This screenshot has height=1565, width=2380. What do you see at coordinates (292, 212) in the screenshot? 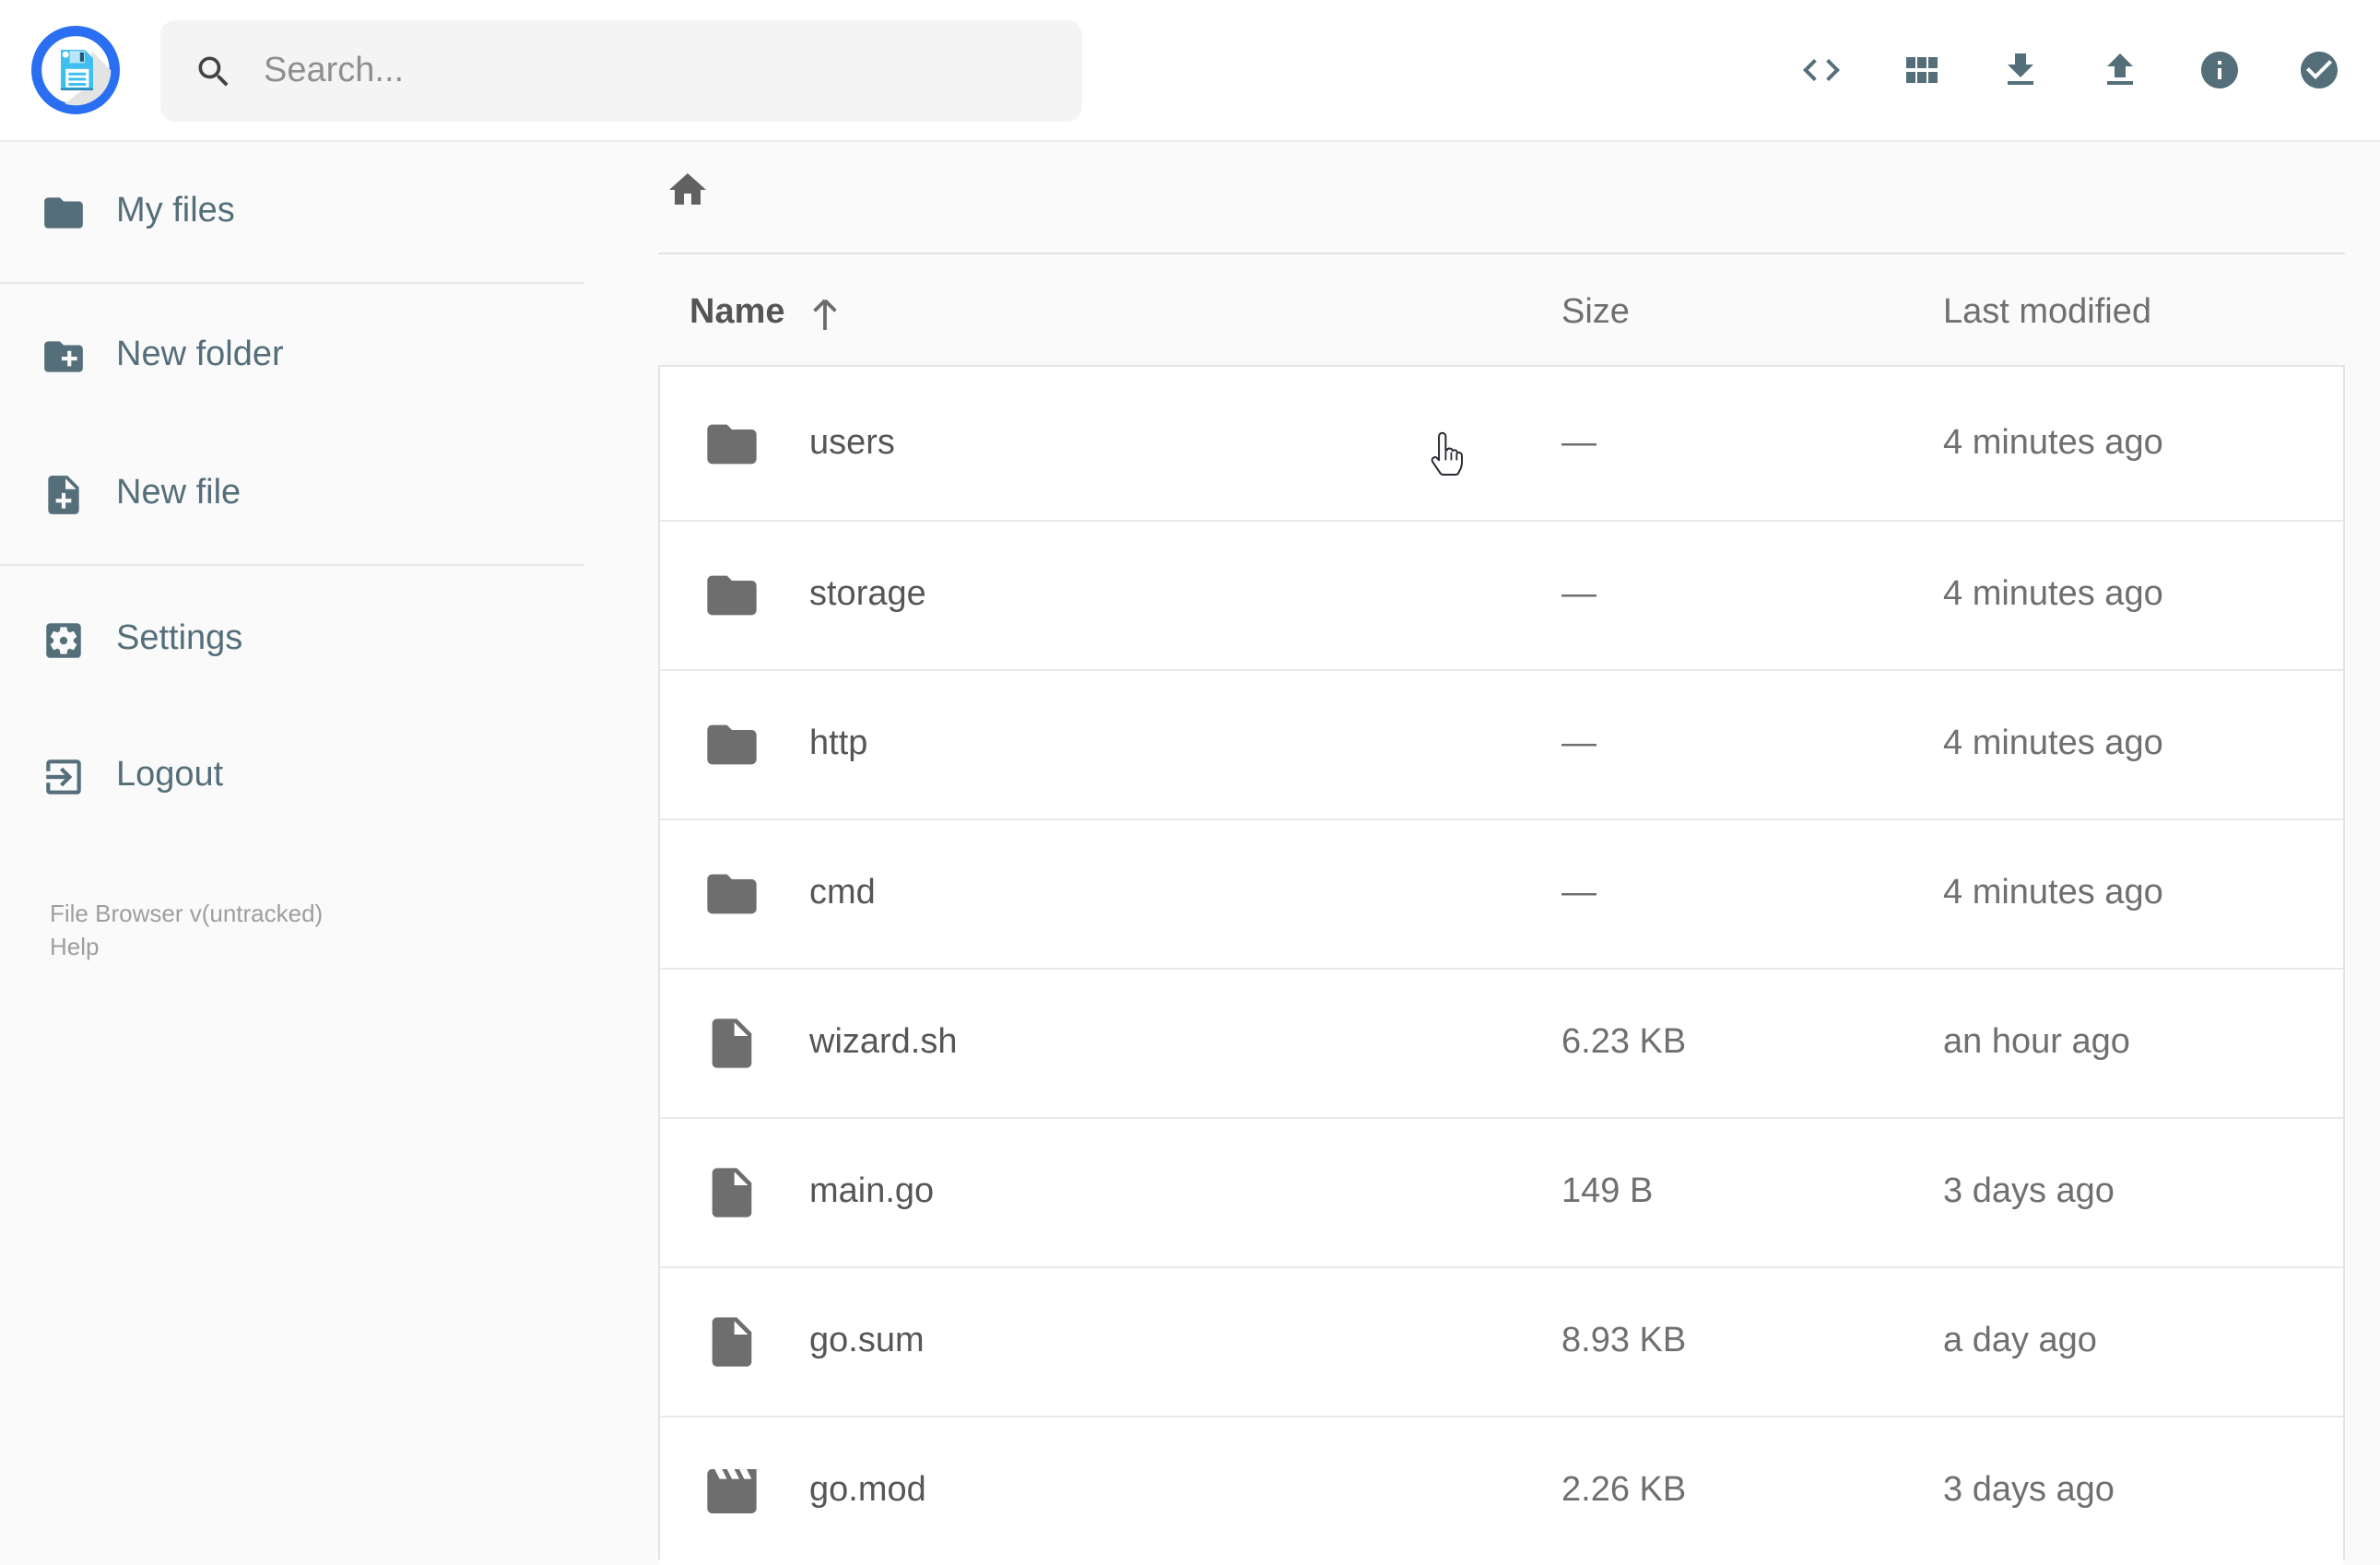
I see `sidebar-item-my-files: My files` at bounding box center [292, 212].